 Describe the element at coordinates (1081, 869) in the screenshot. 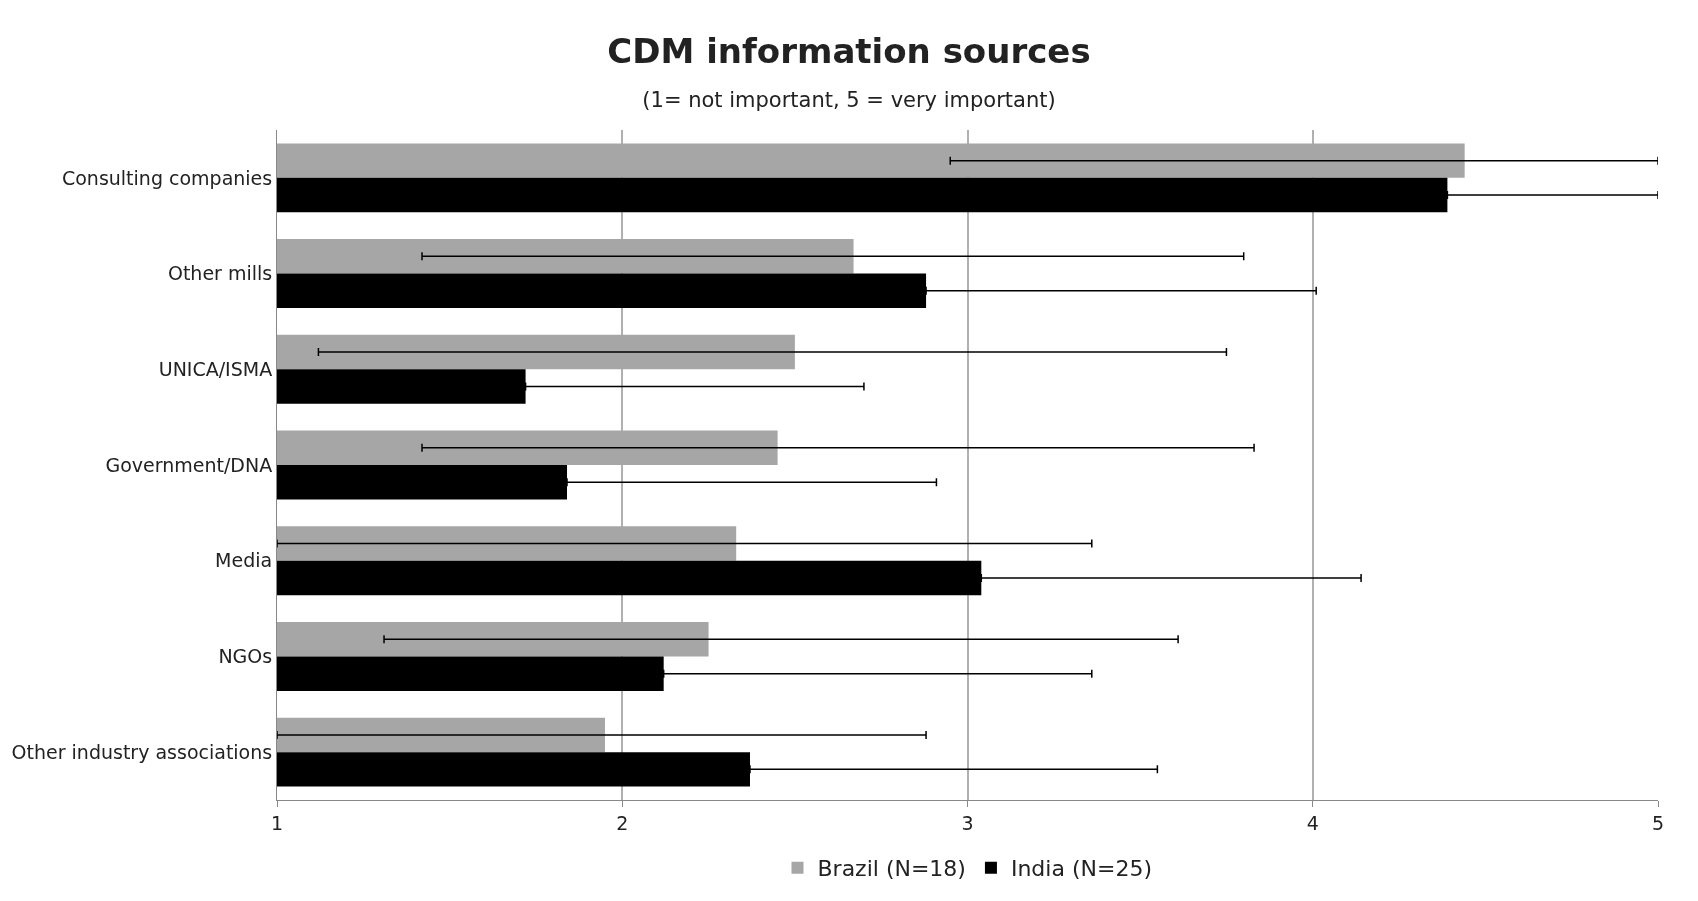

I see `legend-label: India (N=25)` at that location.